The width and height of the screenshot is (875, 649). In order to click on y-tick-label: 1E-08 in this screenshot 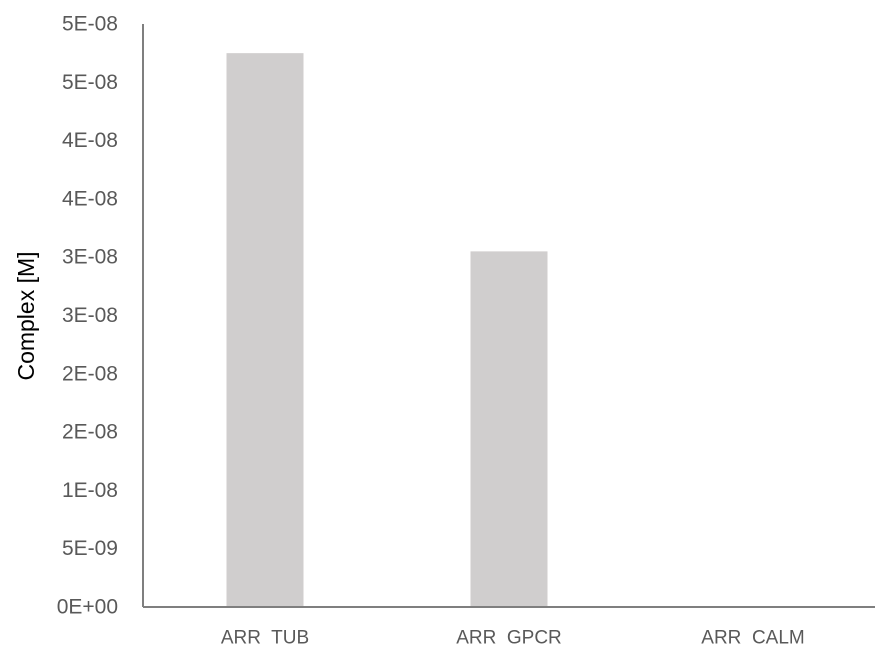, I will do `click(90, 490)`.